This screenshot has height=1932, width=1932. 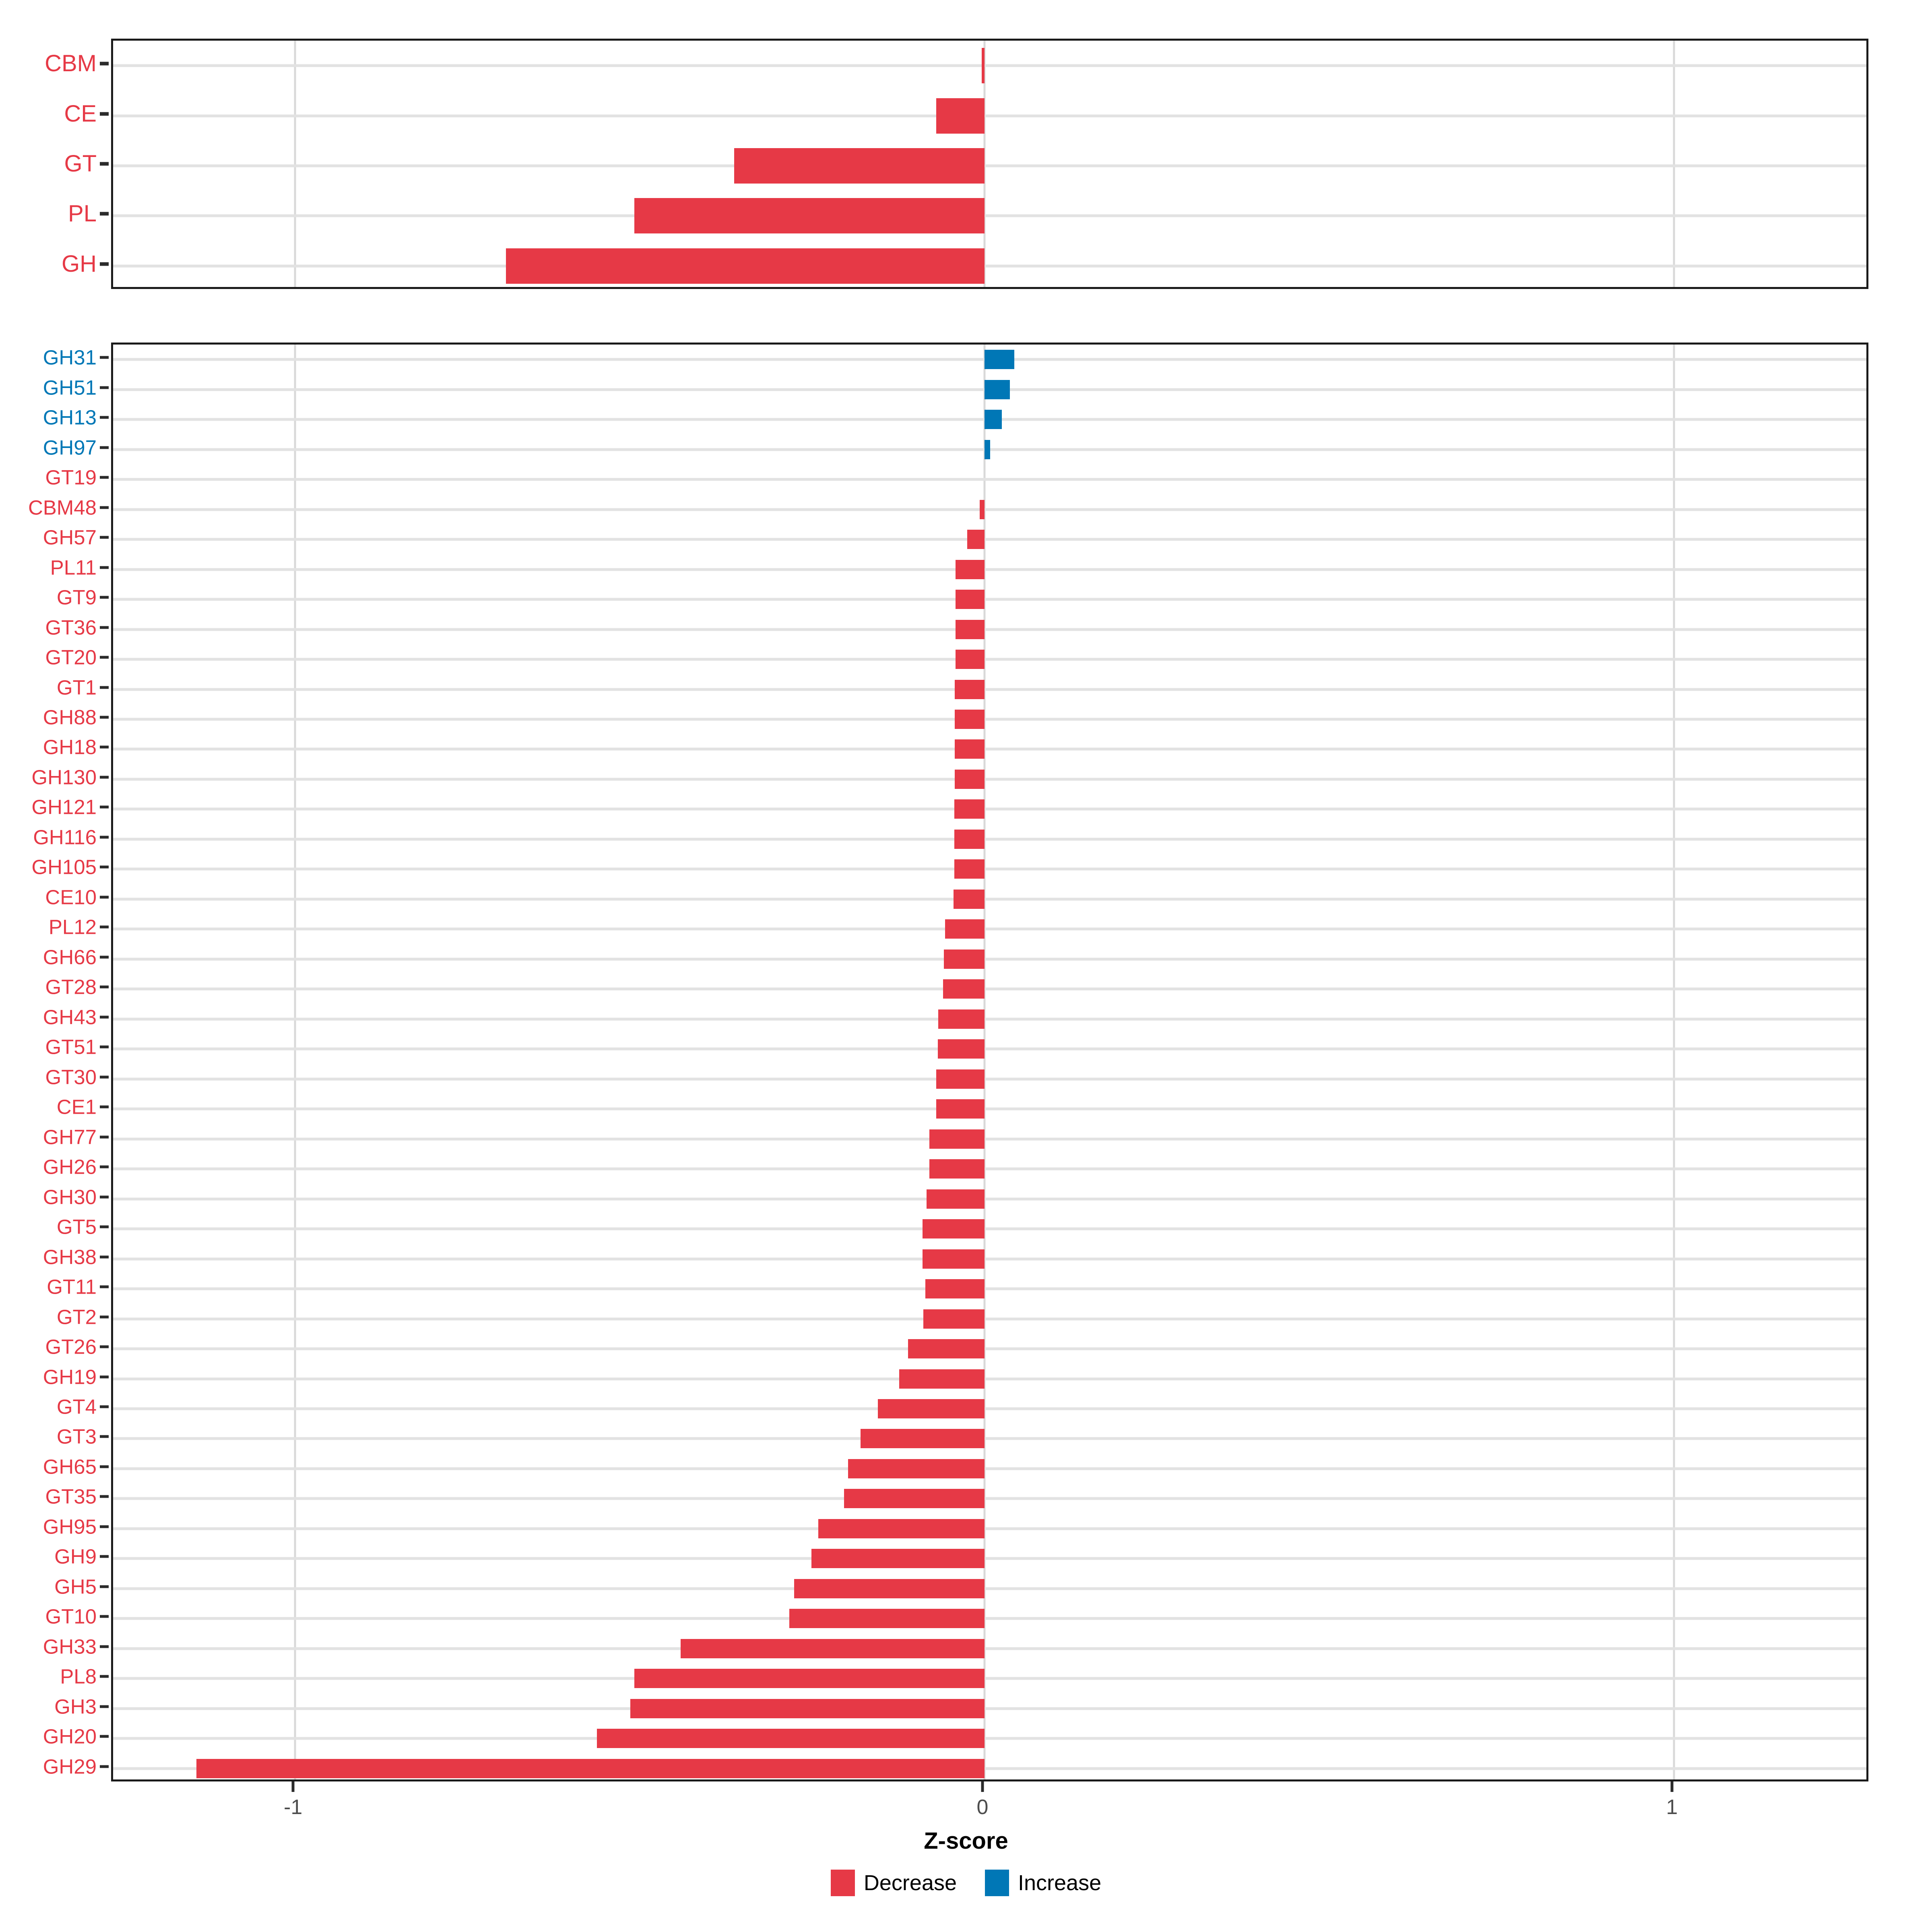 What do you see at coordinates (76, 597) in the screenshot?
I see `y-tick-label-gt9: GT9` at bounding box center [76, 597].